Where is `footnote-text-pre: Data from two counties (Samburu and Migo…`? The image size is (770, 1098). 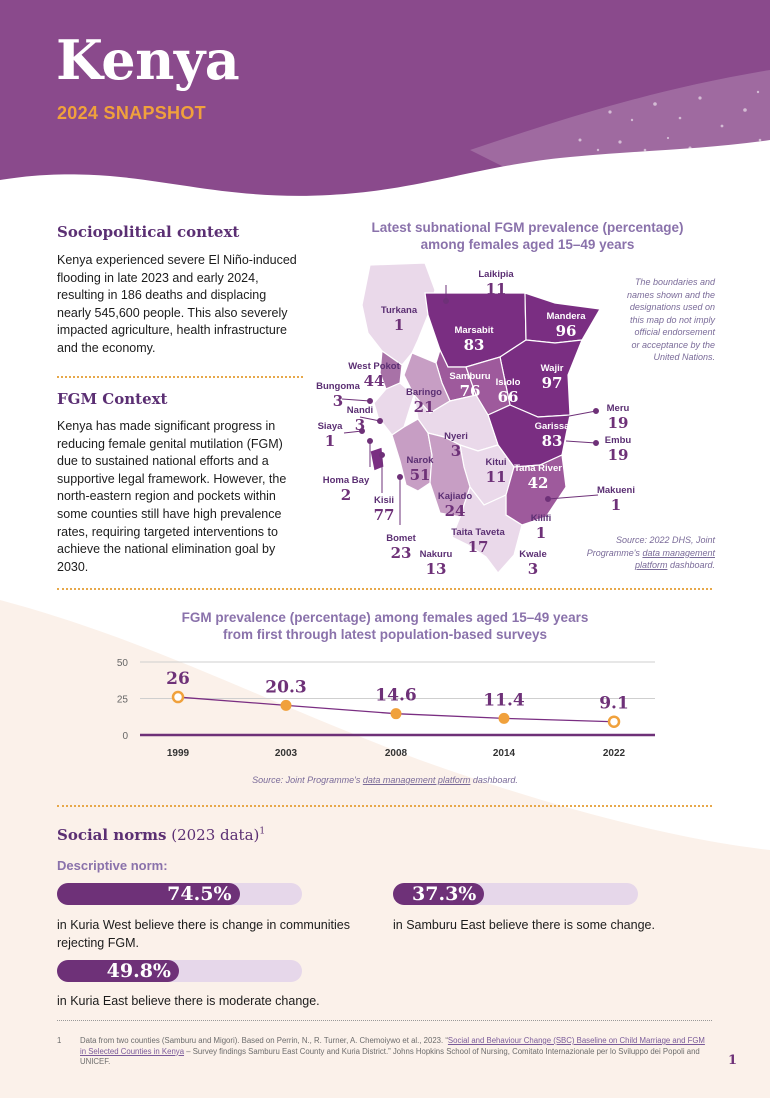 footnote-text-pre: Data from two counties (Samburu and Migo… is located at coordinates (264, 1040).